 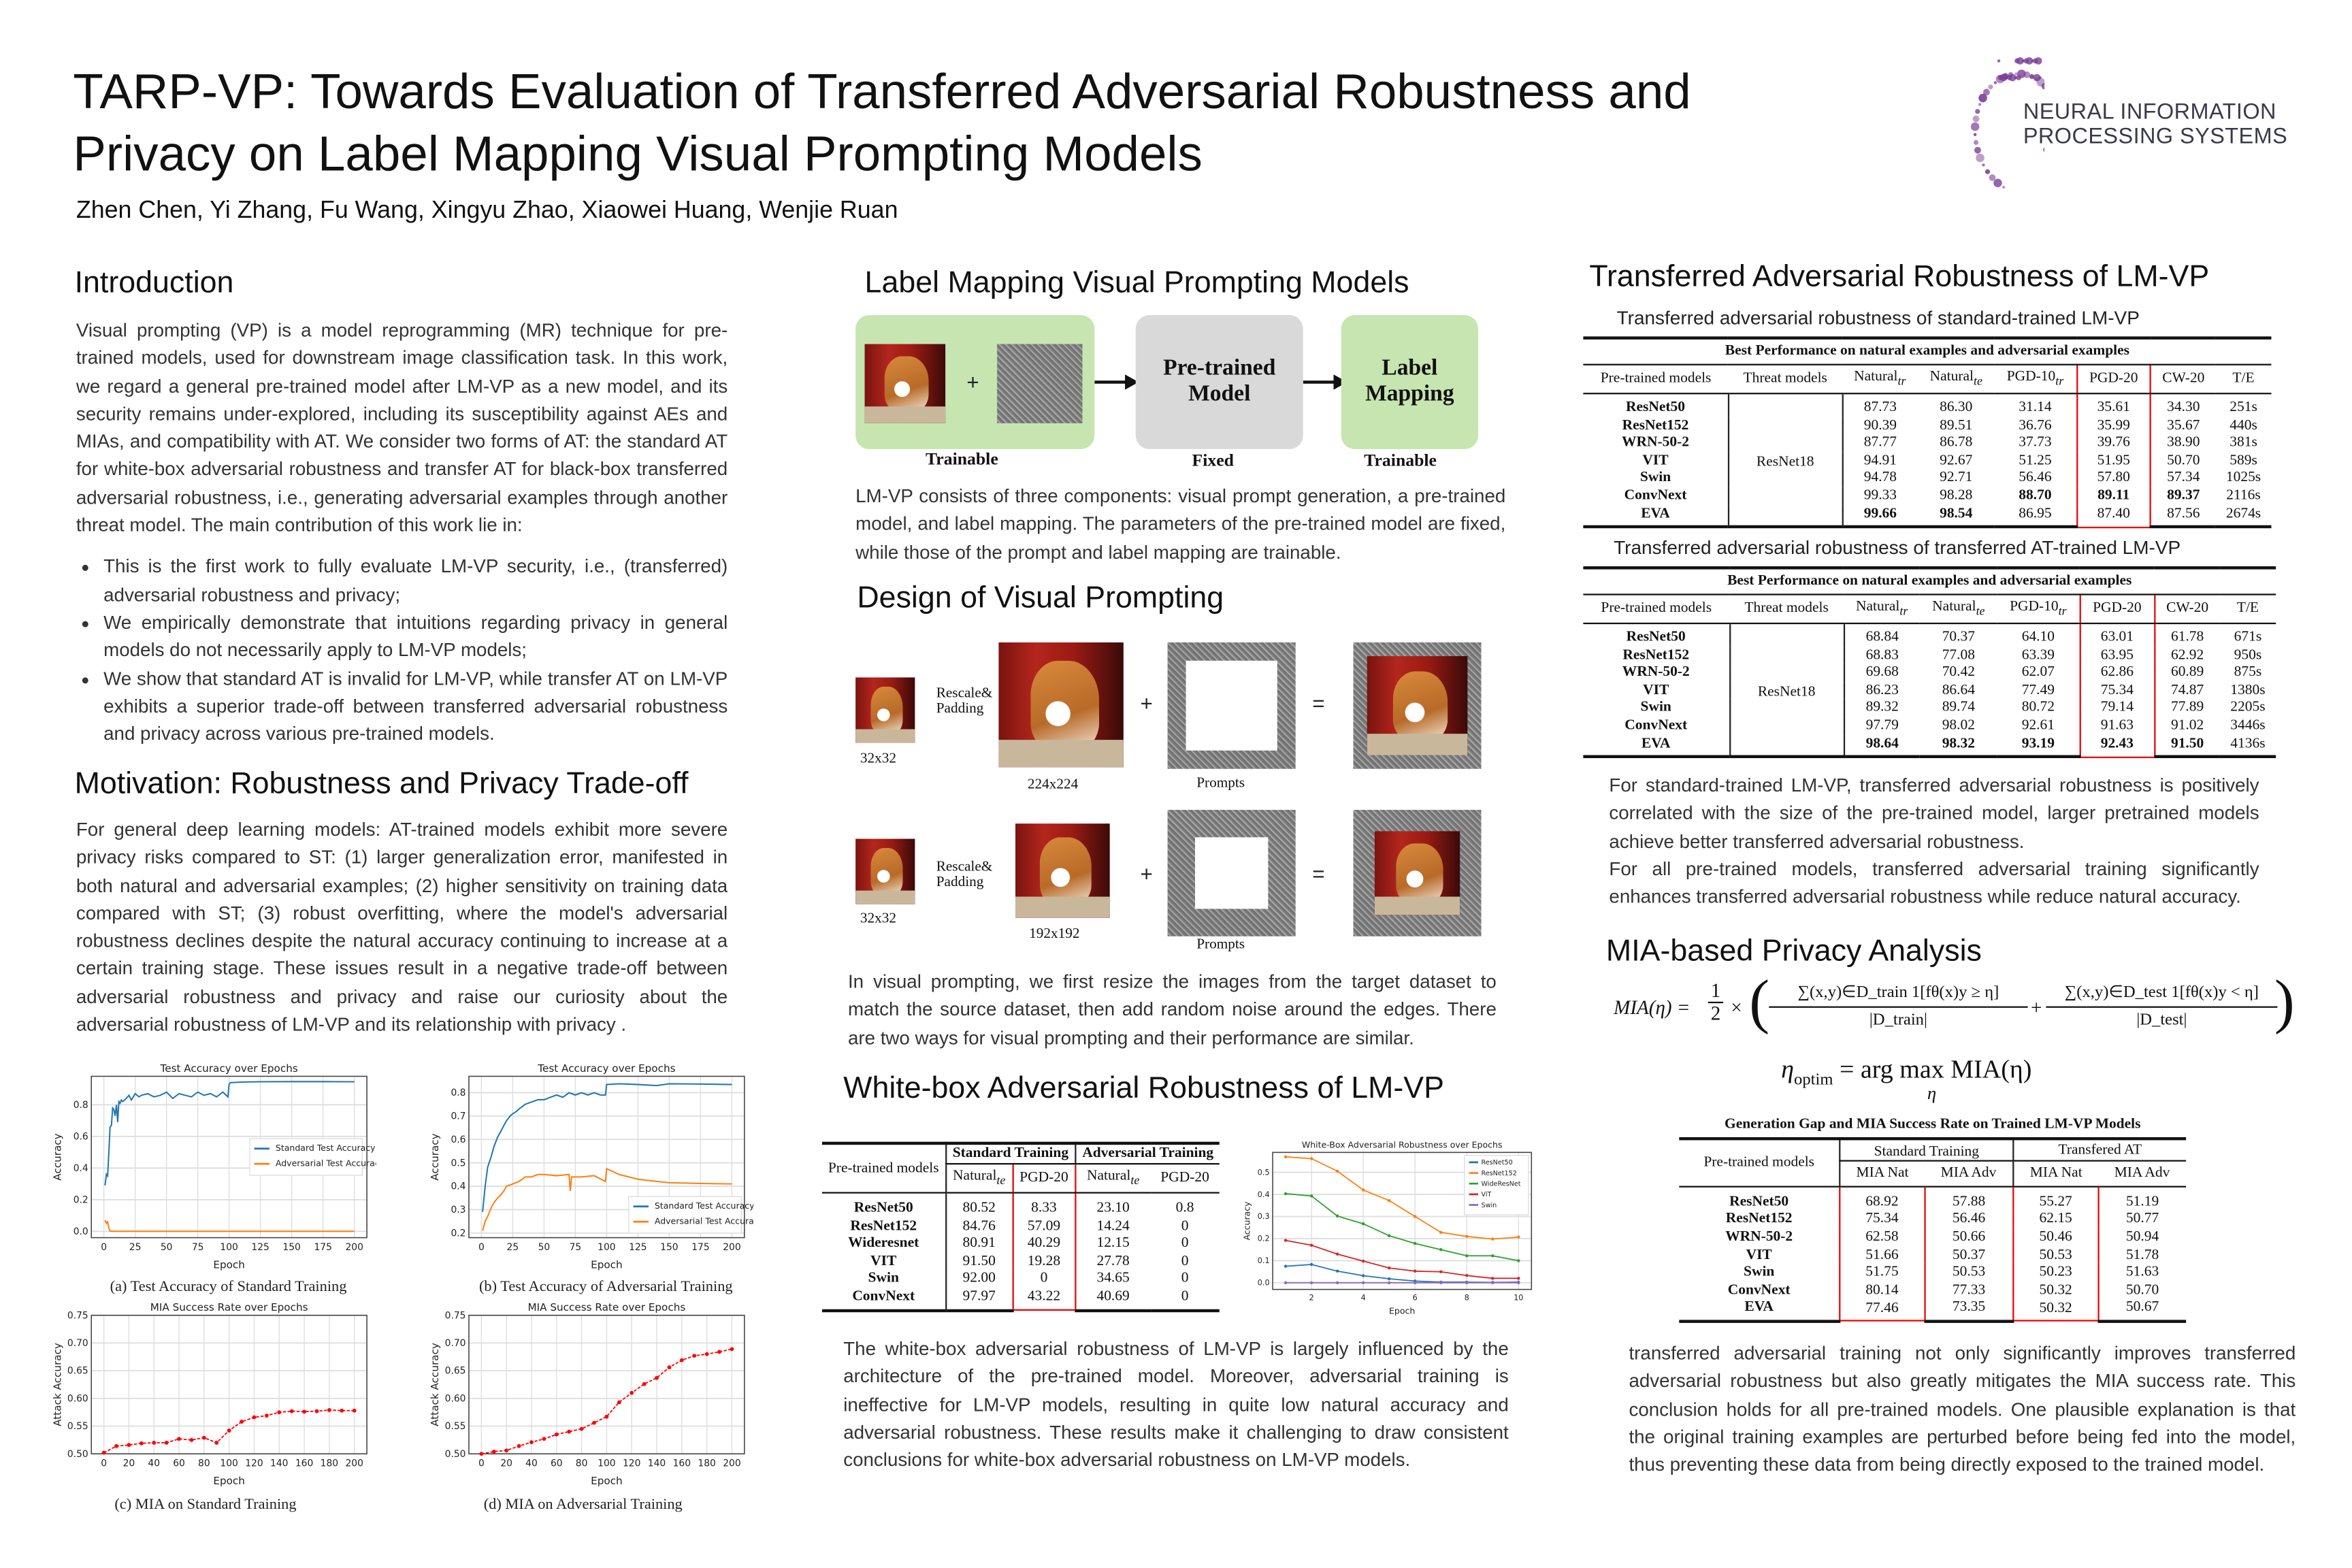 What do you see at coordinates (1652, 1007) in the screenshot?
I see `formula-lhs: MIA(η) =` at bounding box center [1652, 1007].